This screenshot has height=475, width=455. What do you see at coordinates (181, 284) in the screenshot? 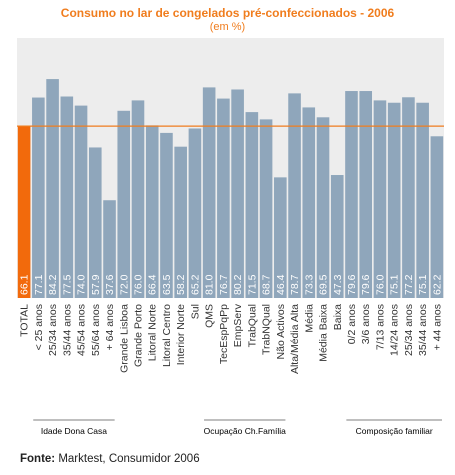
I see `bar-value-label: 58.2` at bounding box center [181, 284].